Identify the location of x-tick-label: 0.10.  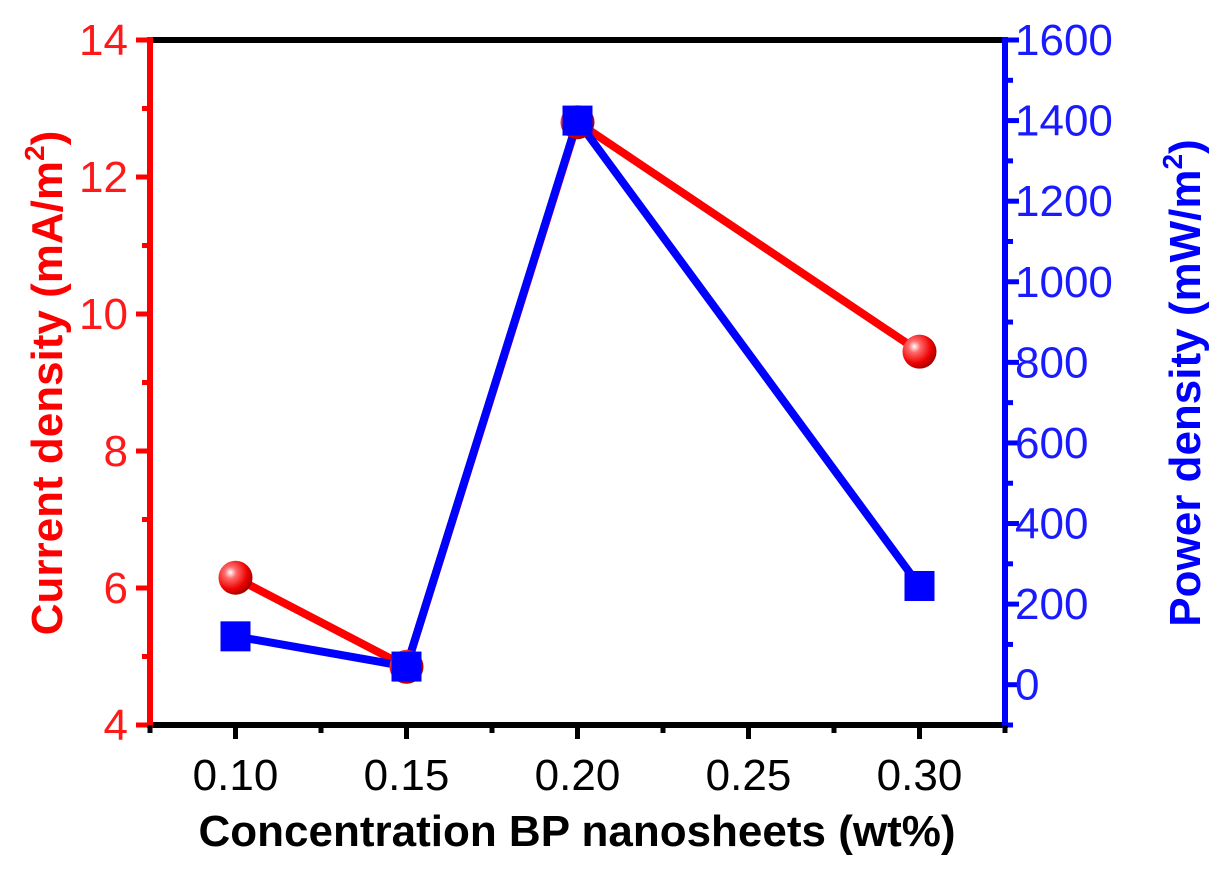
(236, 775).